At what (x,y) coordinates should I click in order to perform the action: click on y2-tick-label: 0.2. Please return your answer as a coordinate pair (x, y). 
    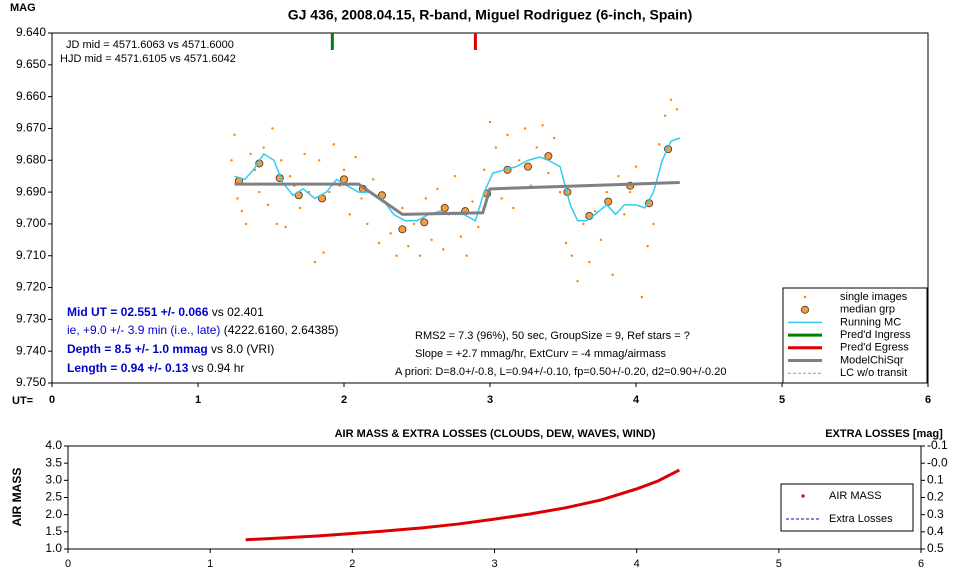
    Looking at the image, I should click on (935, 497).